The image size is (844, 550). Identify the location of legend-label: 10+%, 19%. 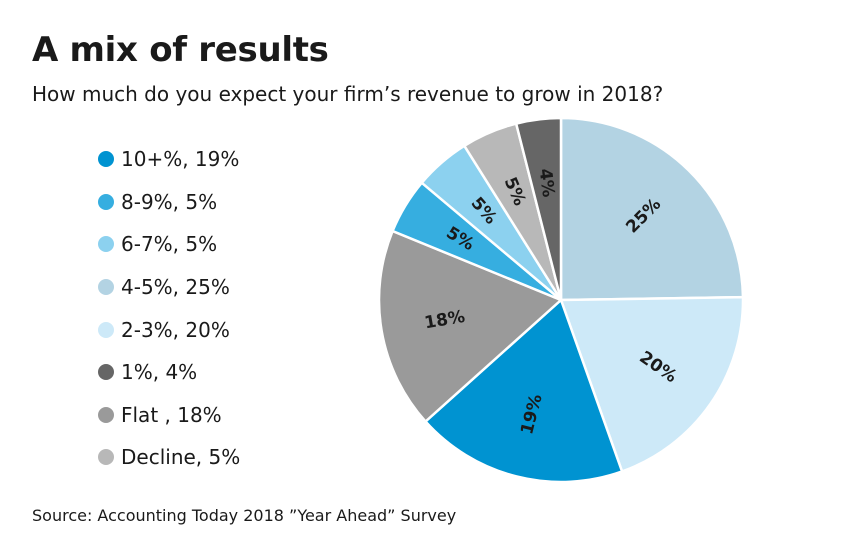
(180, 159).